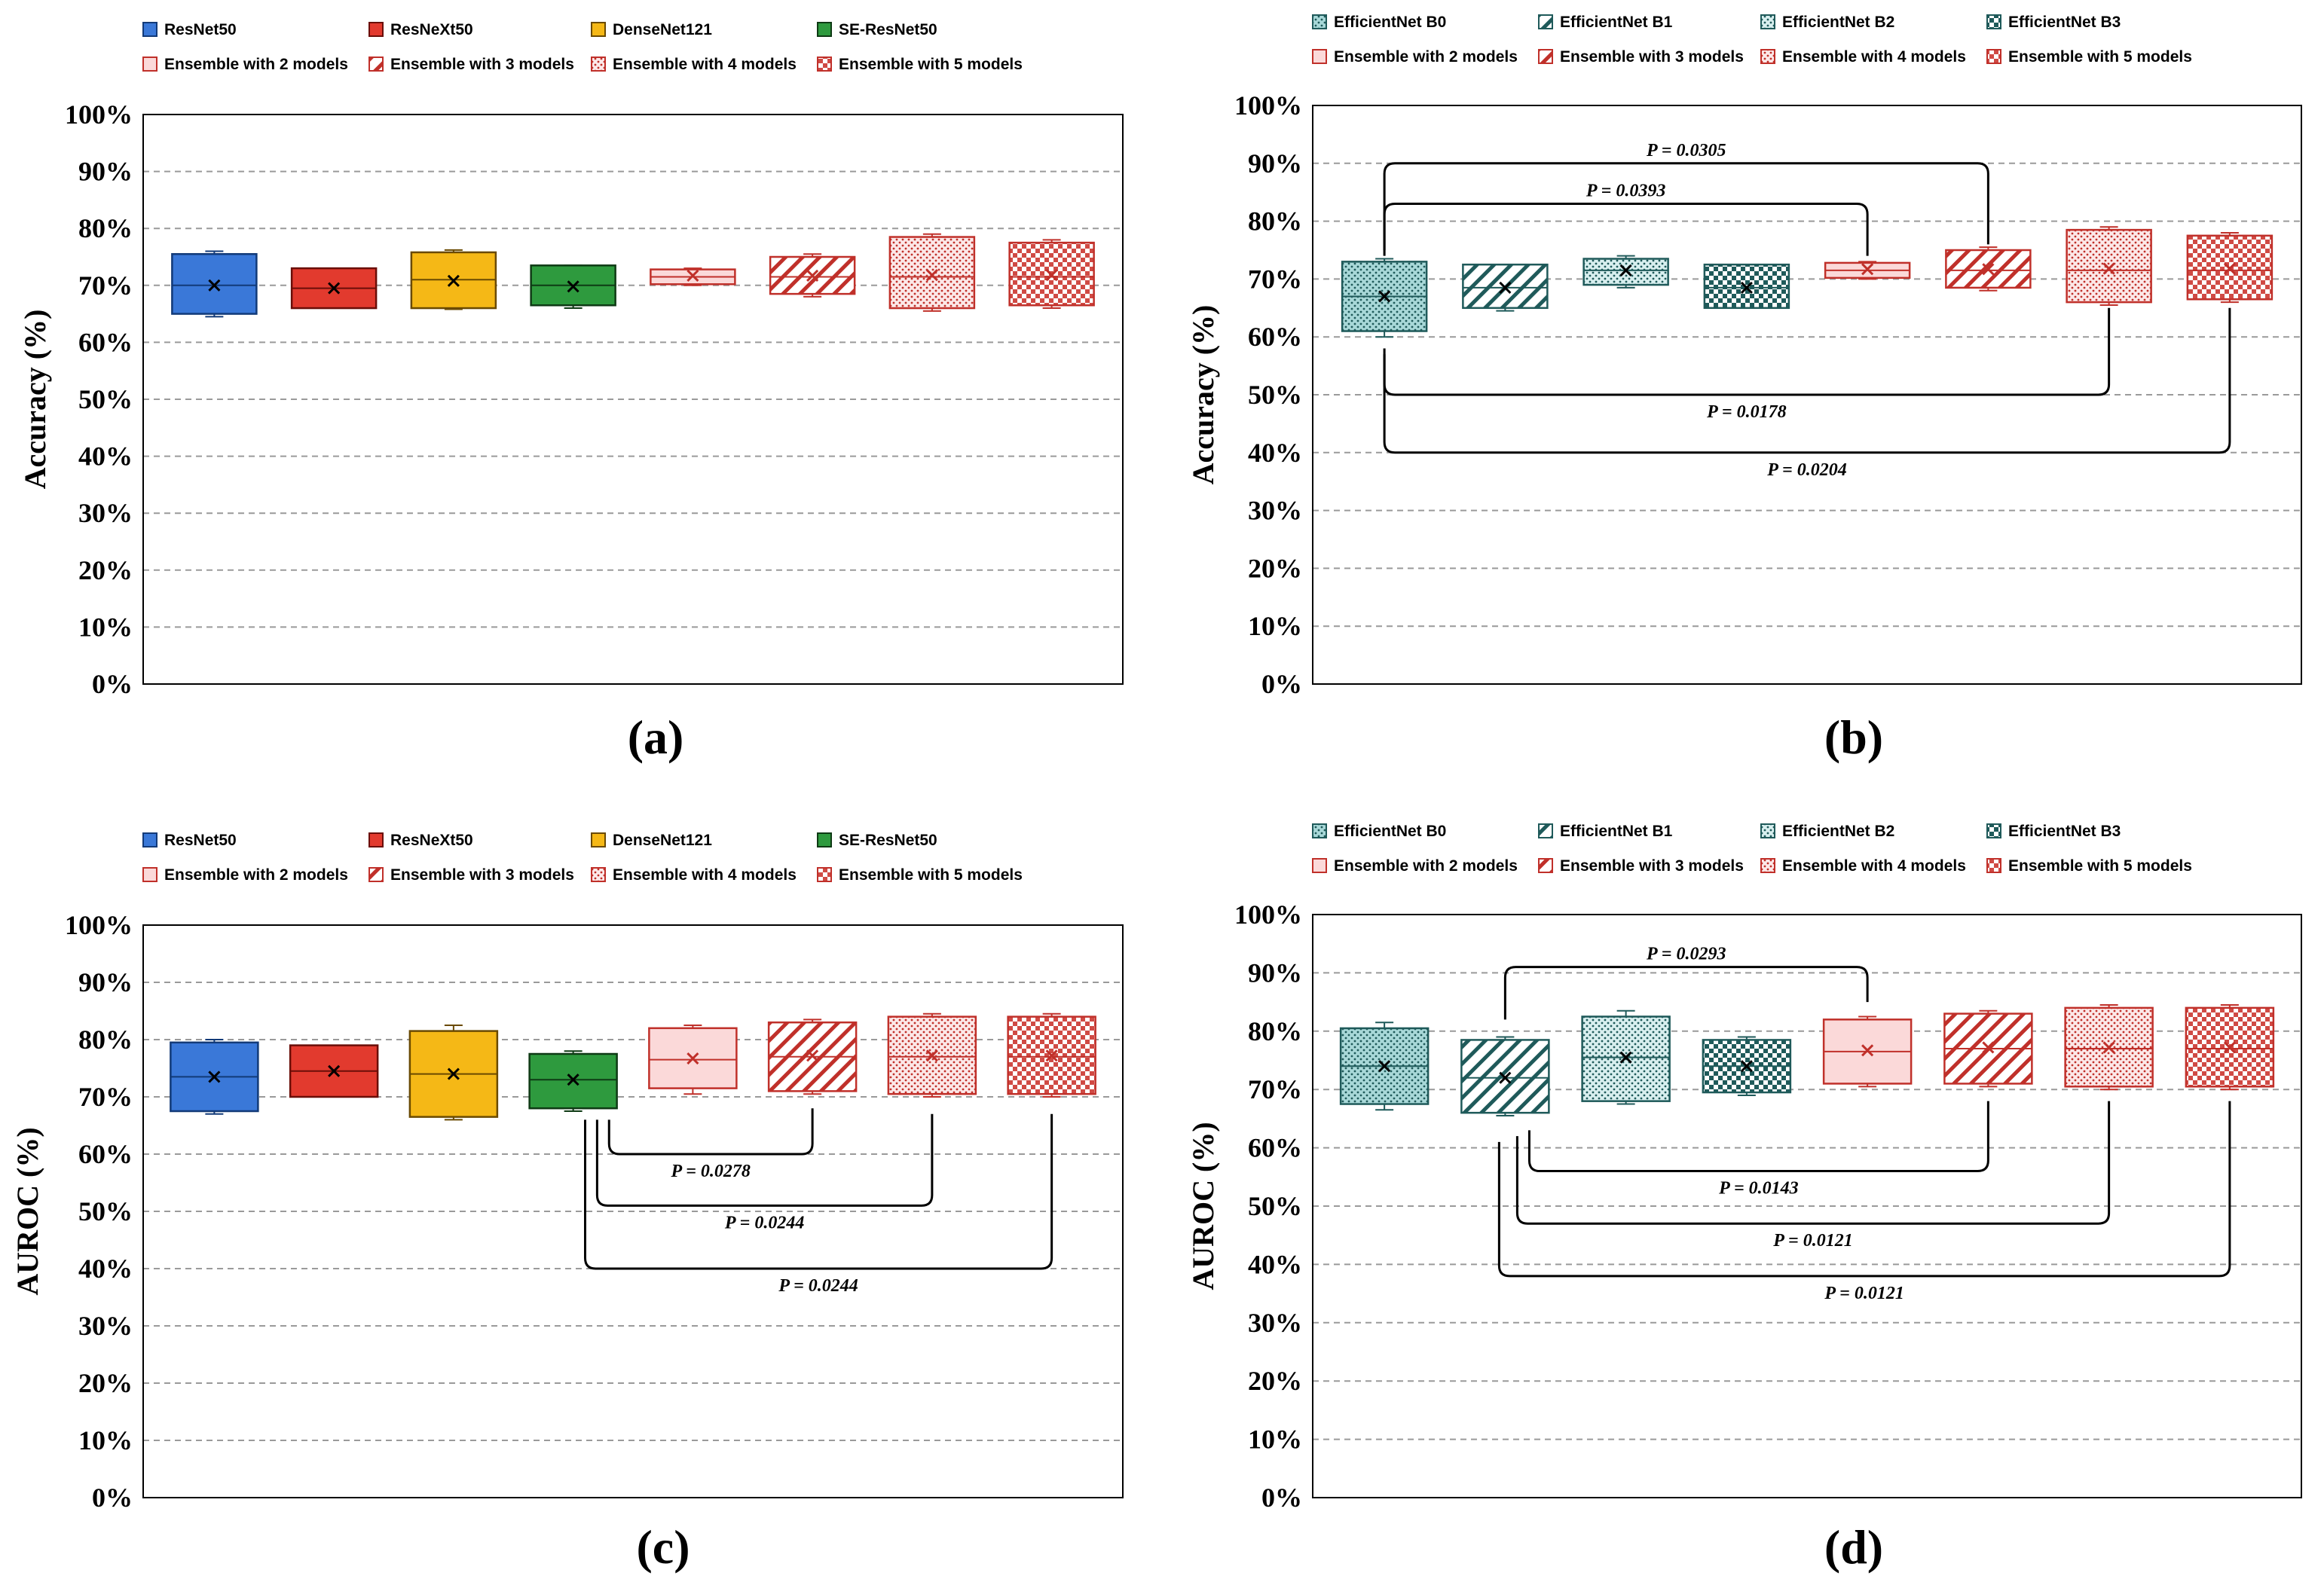  Describe the element at coordinates (2064, 22) in the screenshot. I see `legend-label: EfficientNet B3` at that location.